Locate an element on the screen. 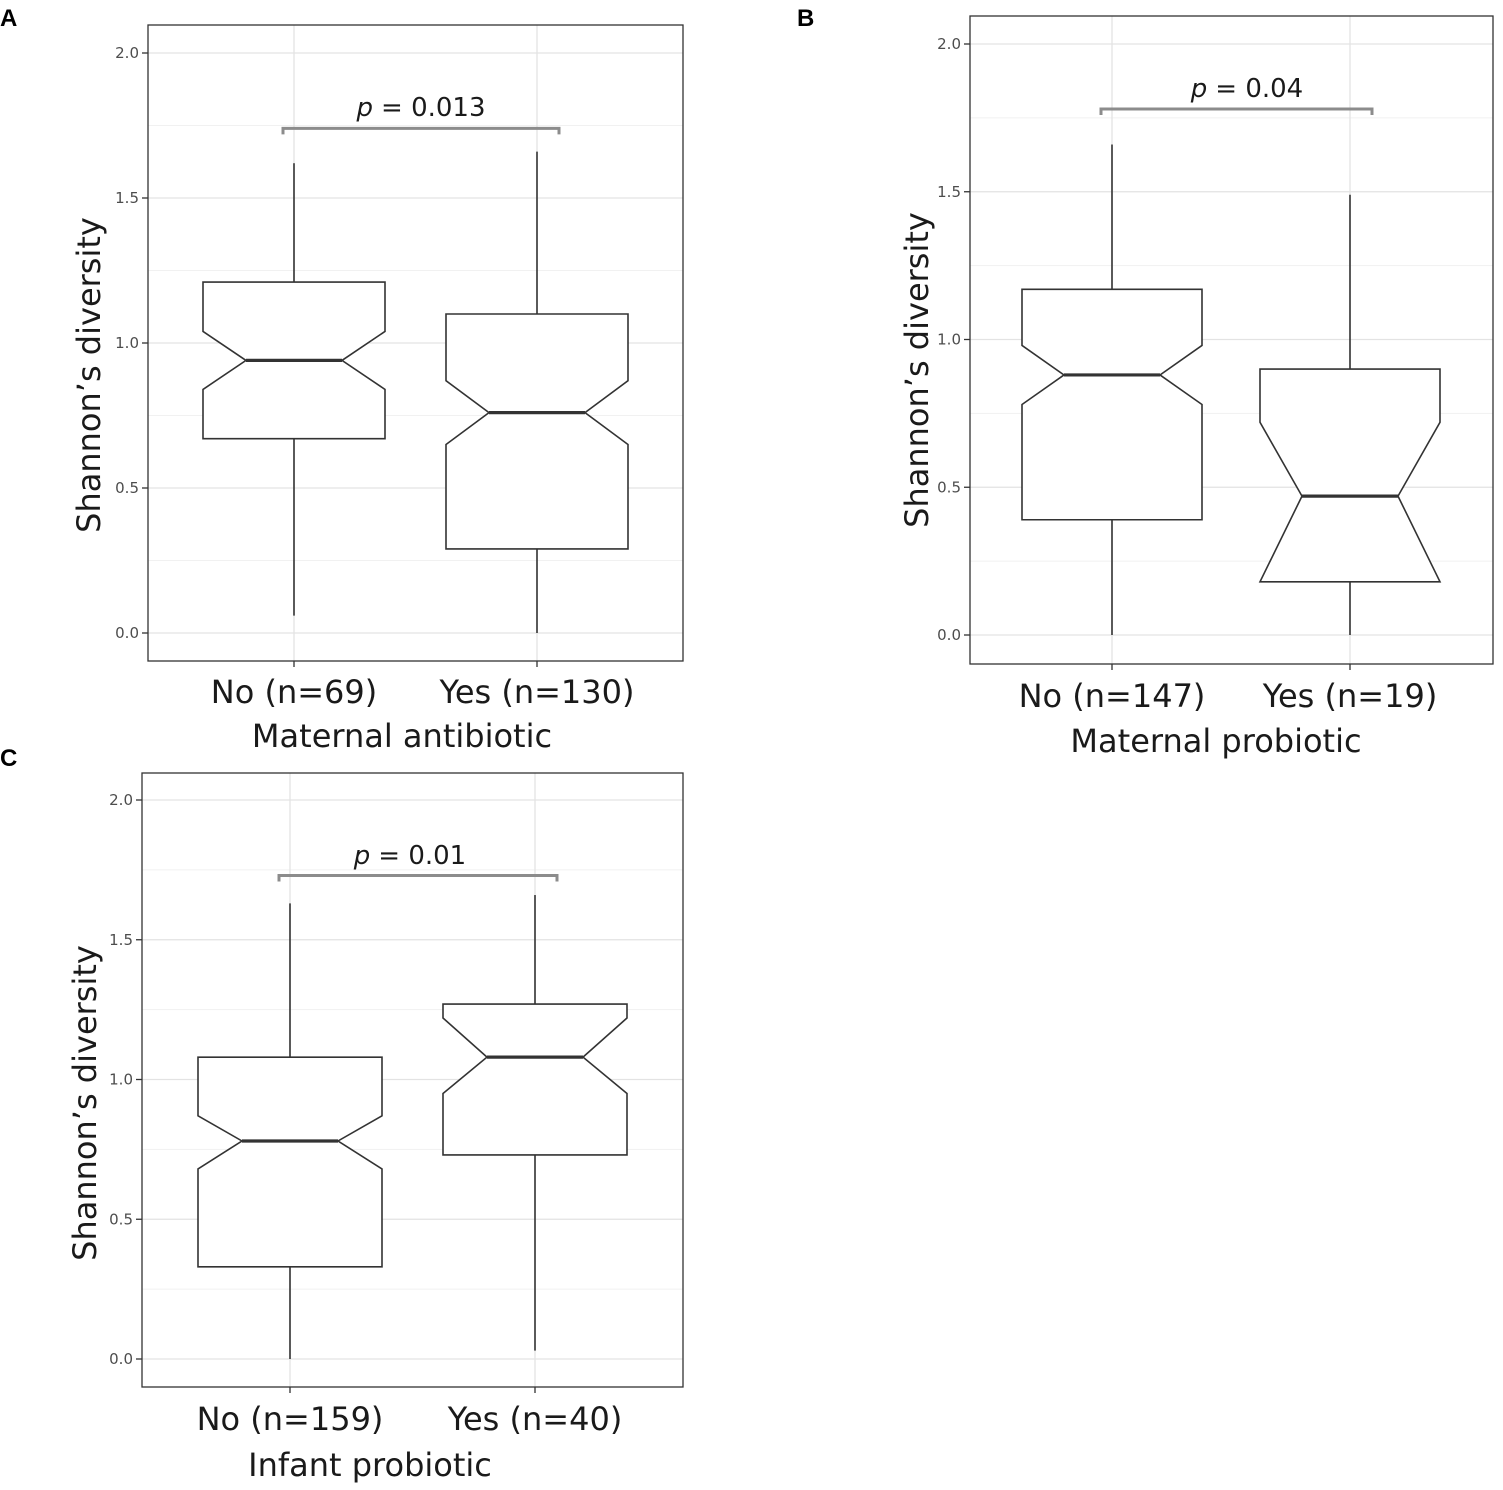 The image size is (1503, 1490). panel-a-letter: A is located at coordinates (8, 18).